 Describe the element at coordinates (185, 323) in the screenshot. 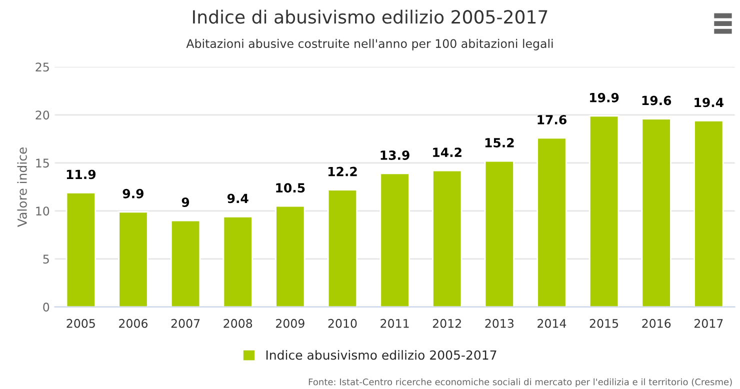

I see `x-tick-label: 2007` at that location.